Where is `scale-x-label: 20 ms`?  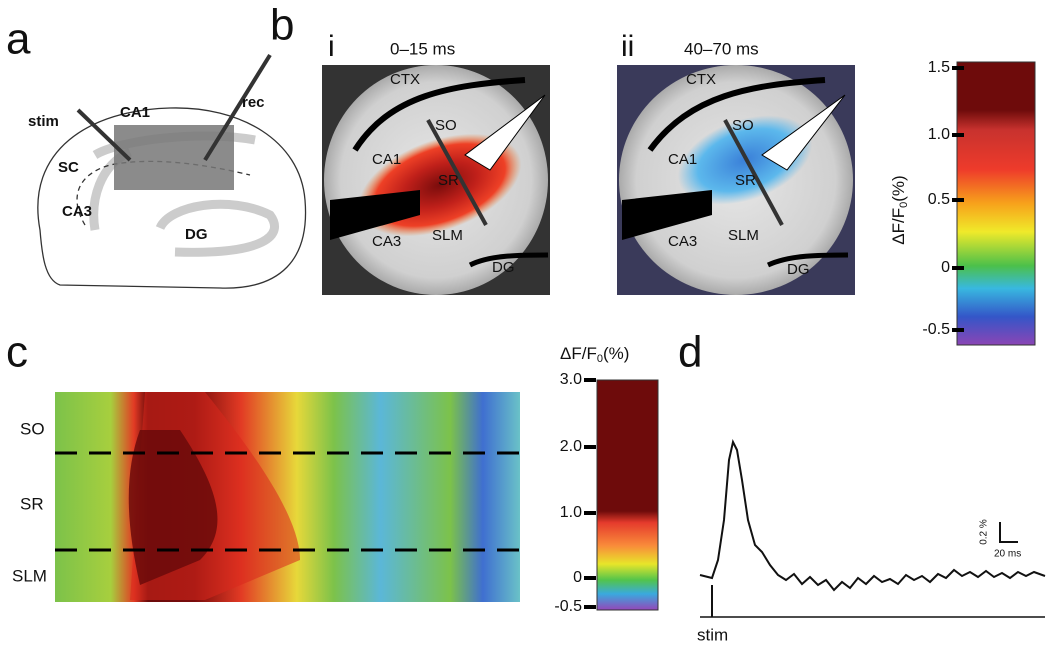
scale-x-label: 20 ms is located at coordinates (1007, 554).